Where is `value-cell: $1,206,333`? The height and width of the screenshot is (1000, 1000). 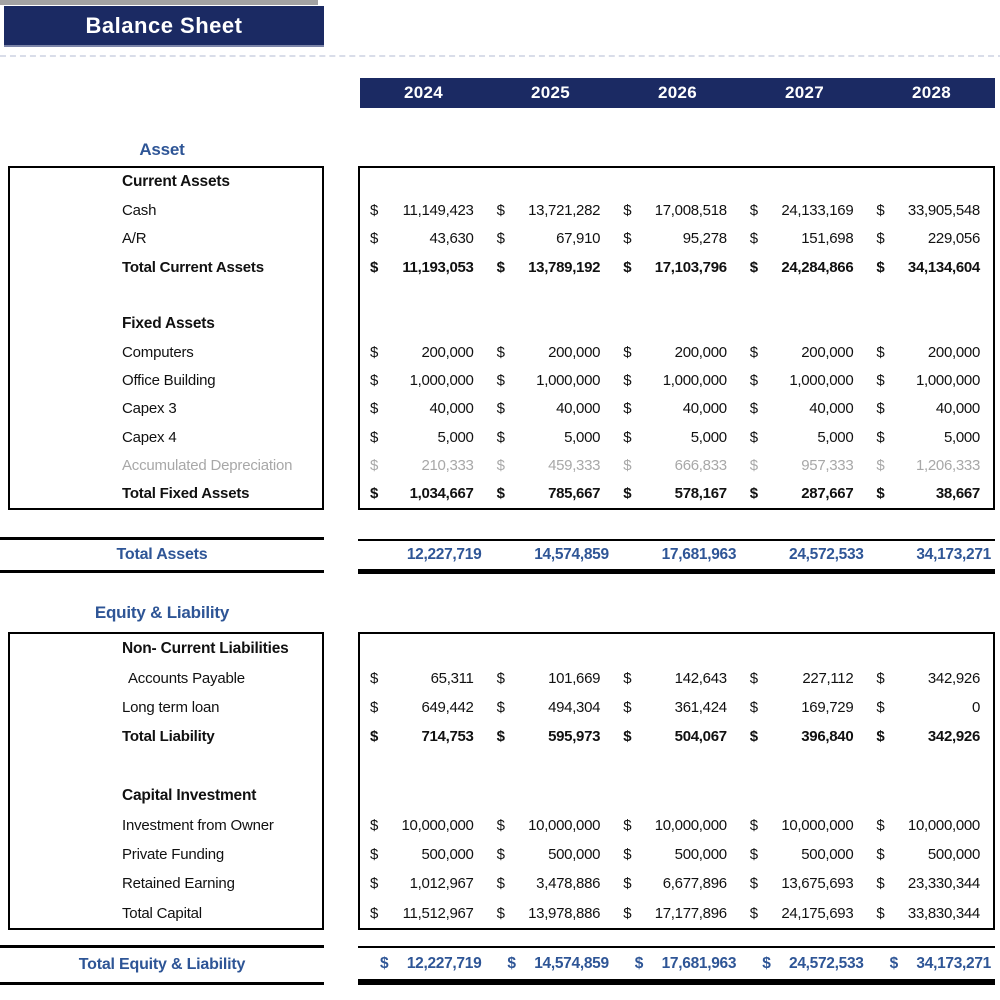
value-cell: $1,206,333 is located at coordinates (929, 465).